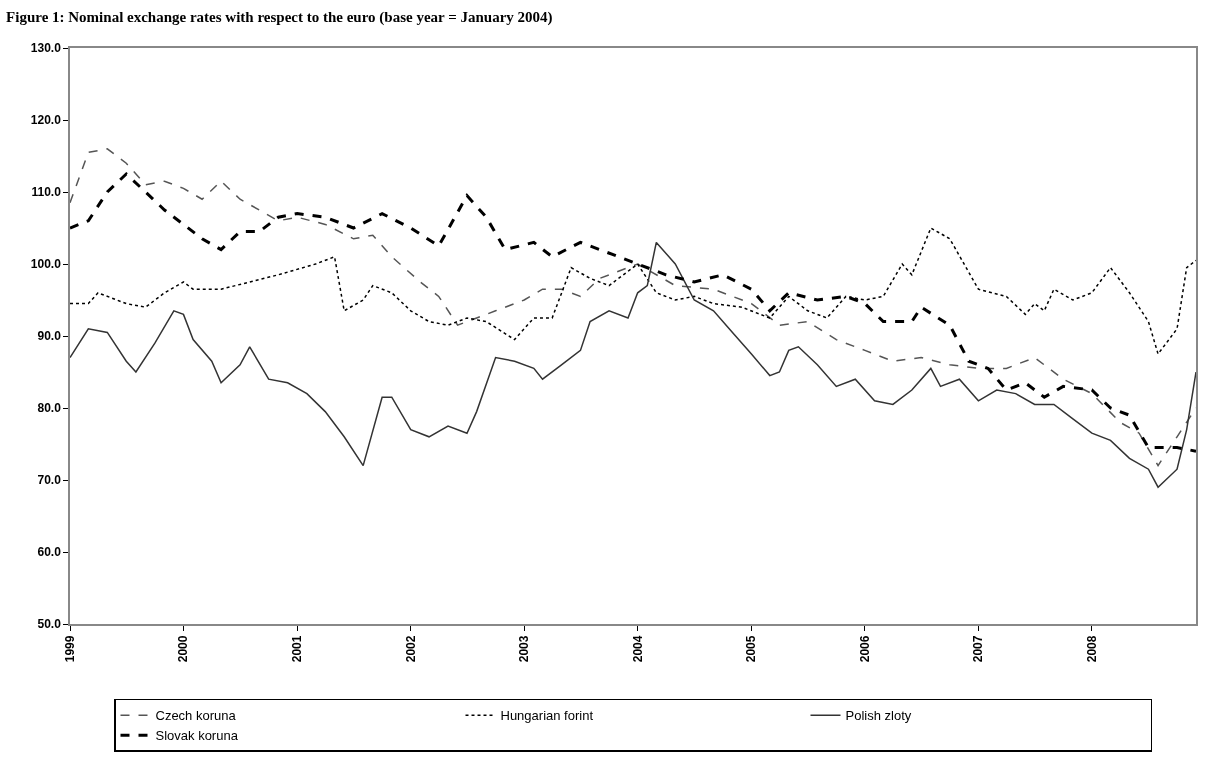 The image size is (1216, 774). What do you see at coordinates (197, 736) in the screenshot?
I see `legend-label: Slovak koruna` at bounding box center [197, 736].